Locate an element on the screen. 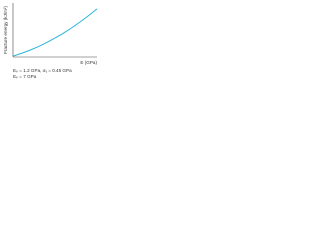 The width and height of the screenshot is (320, 240). annotation: Eₚ = 1.2 GPa, σᵧ = 0.45 GPa is located at coordinates (42, 70).